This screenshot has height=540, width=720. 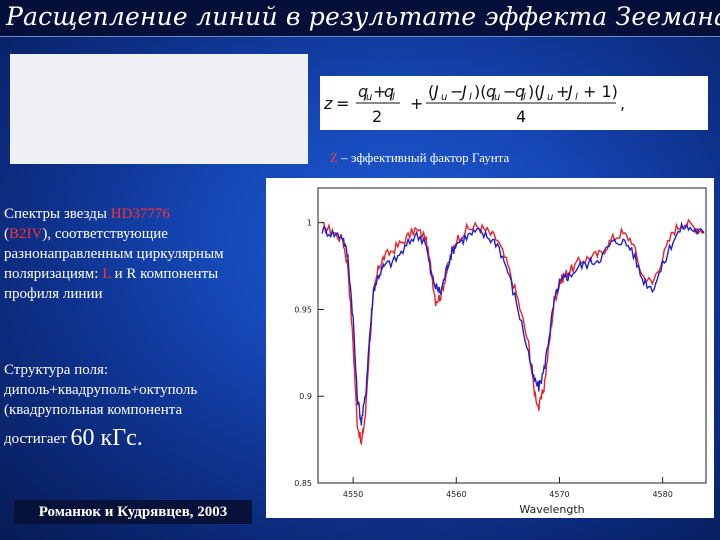 I want to click on field-strength-line: достигает 60 кГс., so click(x=134, y=438).